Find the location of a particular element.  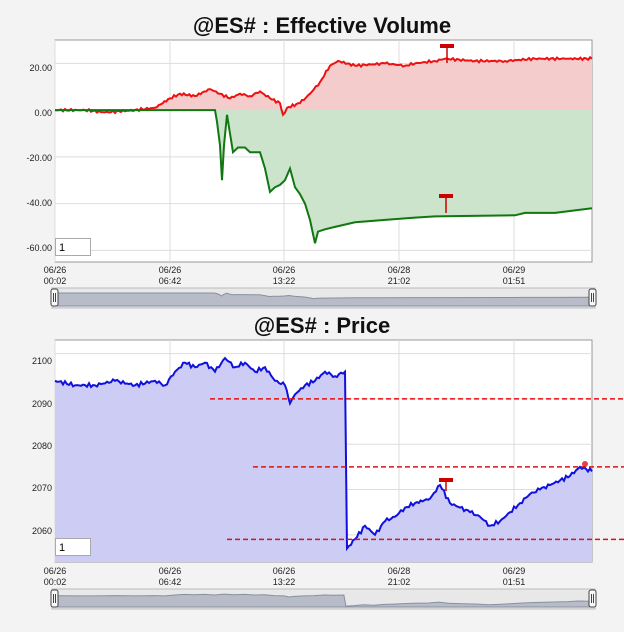

red-series-line is located at coordinates (323, 86).